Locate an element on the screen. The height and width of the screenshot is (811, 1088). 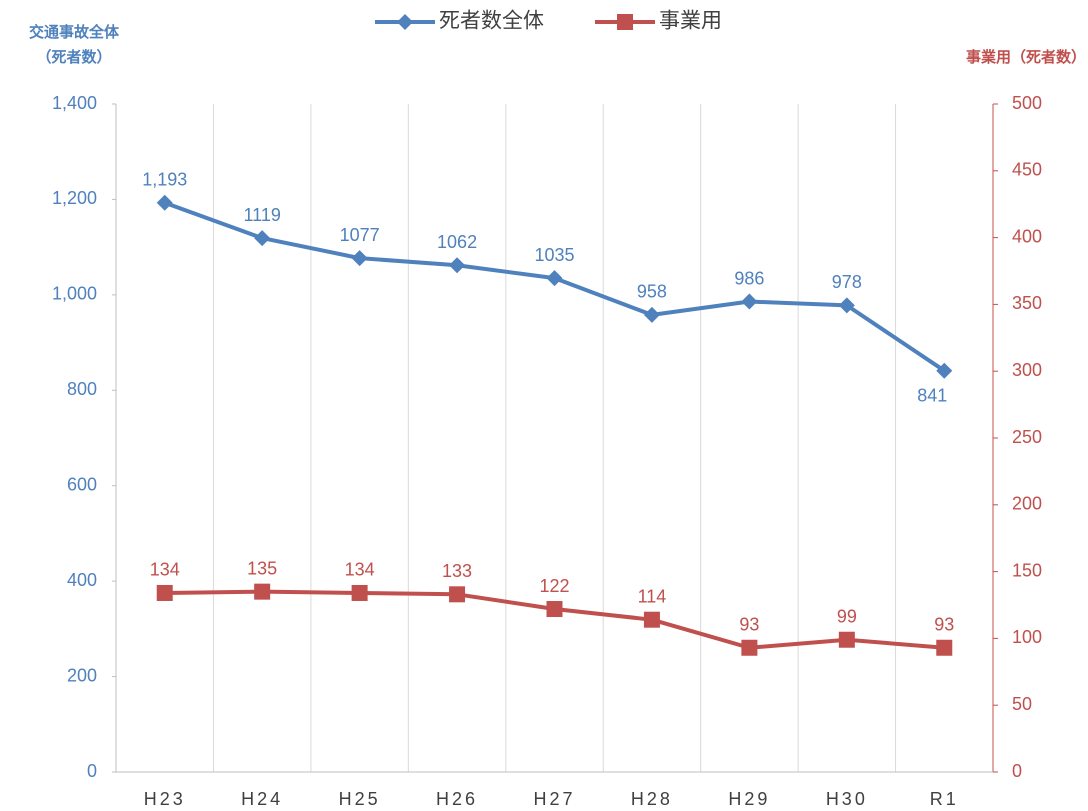
y-tick-label: 1,000 is located at coordinates (74, 294).